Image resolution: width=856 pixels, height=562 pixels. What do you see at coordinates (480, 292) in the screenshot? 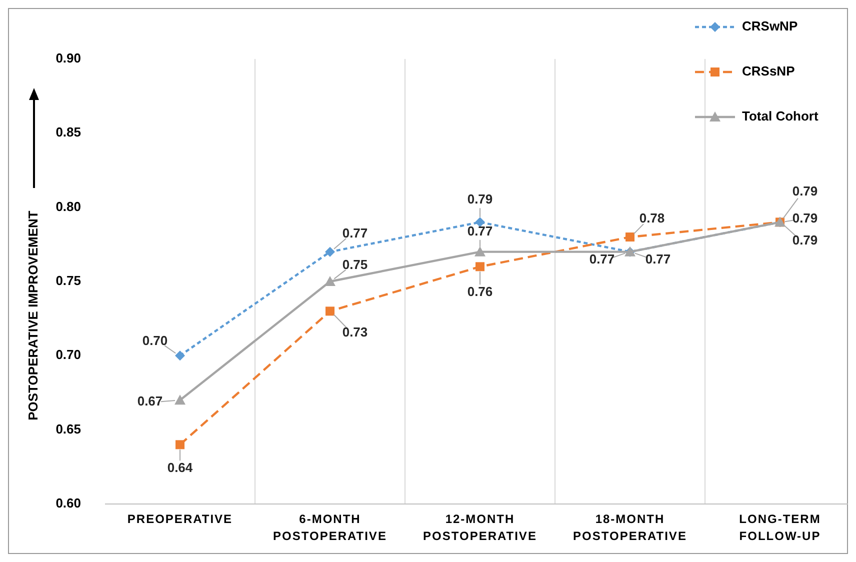
I see `data-label: 0.76` at bounding box center [480, 292].